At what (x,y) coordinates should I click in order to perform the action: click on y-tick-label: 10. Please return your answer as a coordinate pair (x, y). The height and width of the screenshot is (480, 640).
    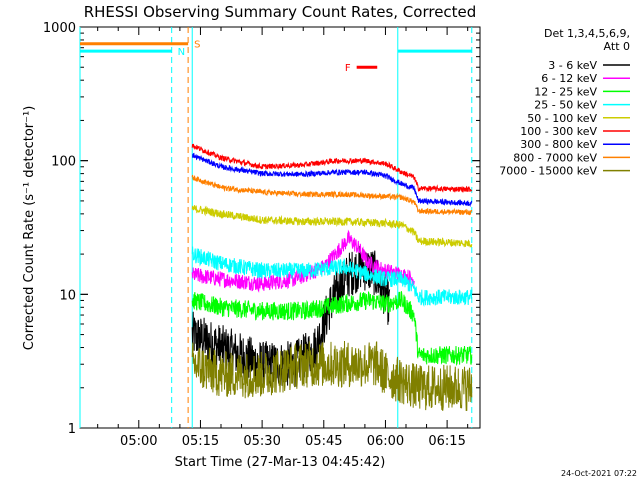
    Looking at the image, I should click on (67, 295).